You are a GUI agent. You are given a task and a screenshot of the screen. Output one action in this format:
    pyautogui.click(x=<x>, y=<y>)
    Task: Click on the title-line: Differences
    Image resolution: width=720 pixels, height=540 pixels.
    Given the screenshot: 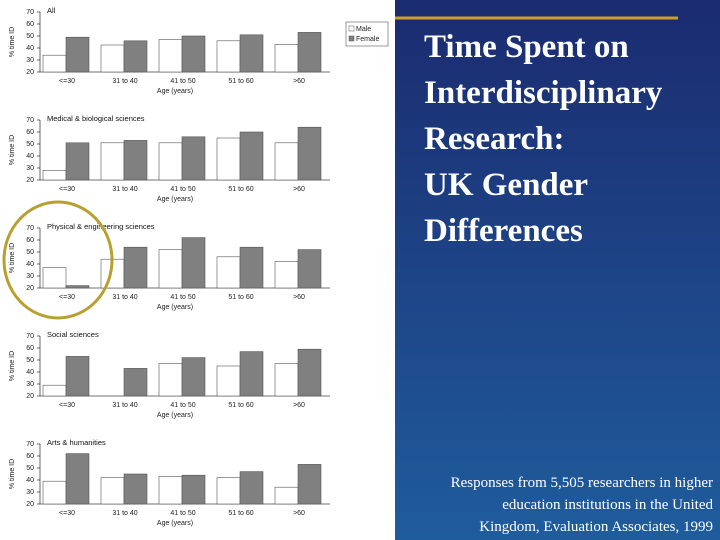 What is the action you would take?
    pyautogui.click(x=503, y=231)
    